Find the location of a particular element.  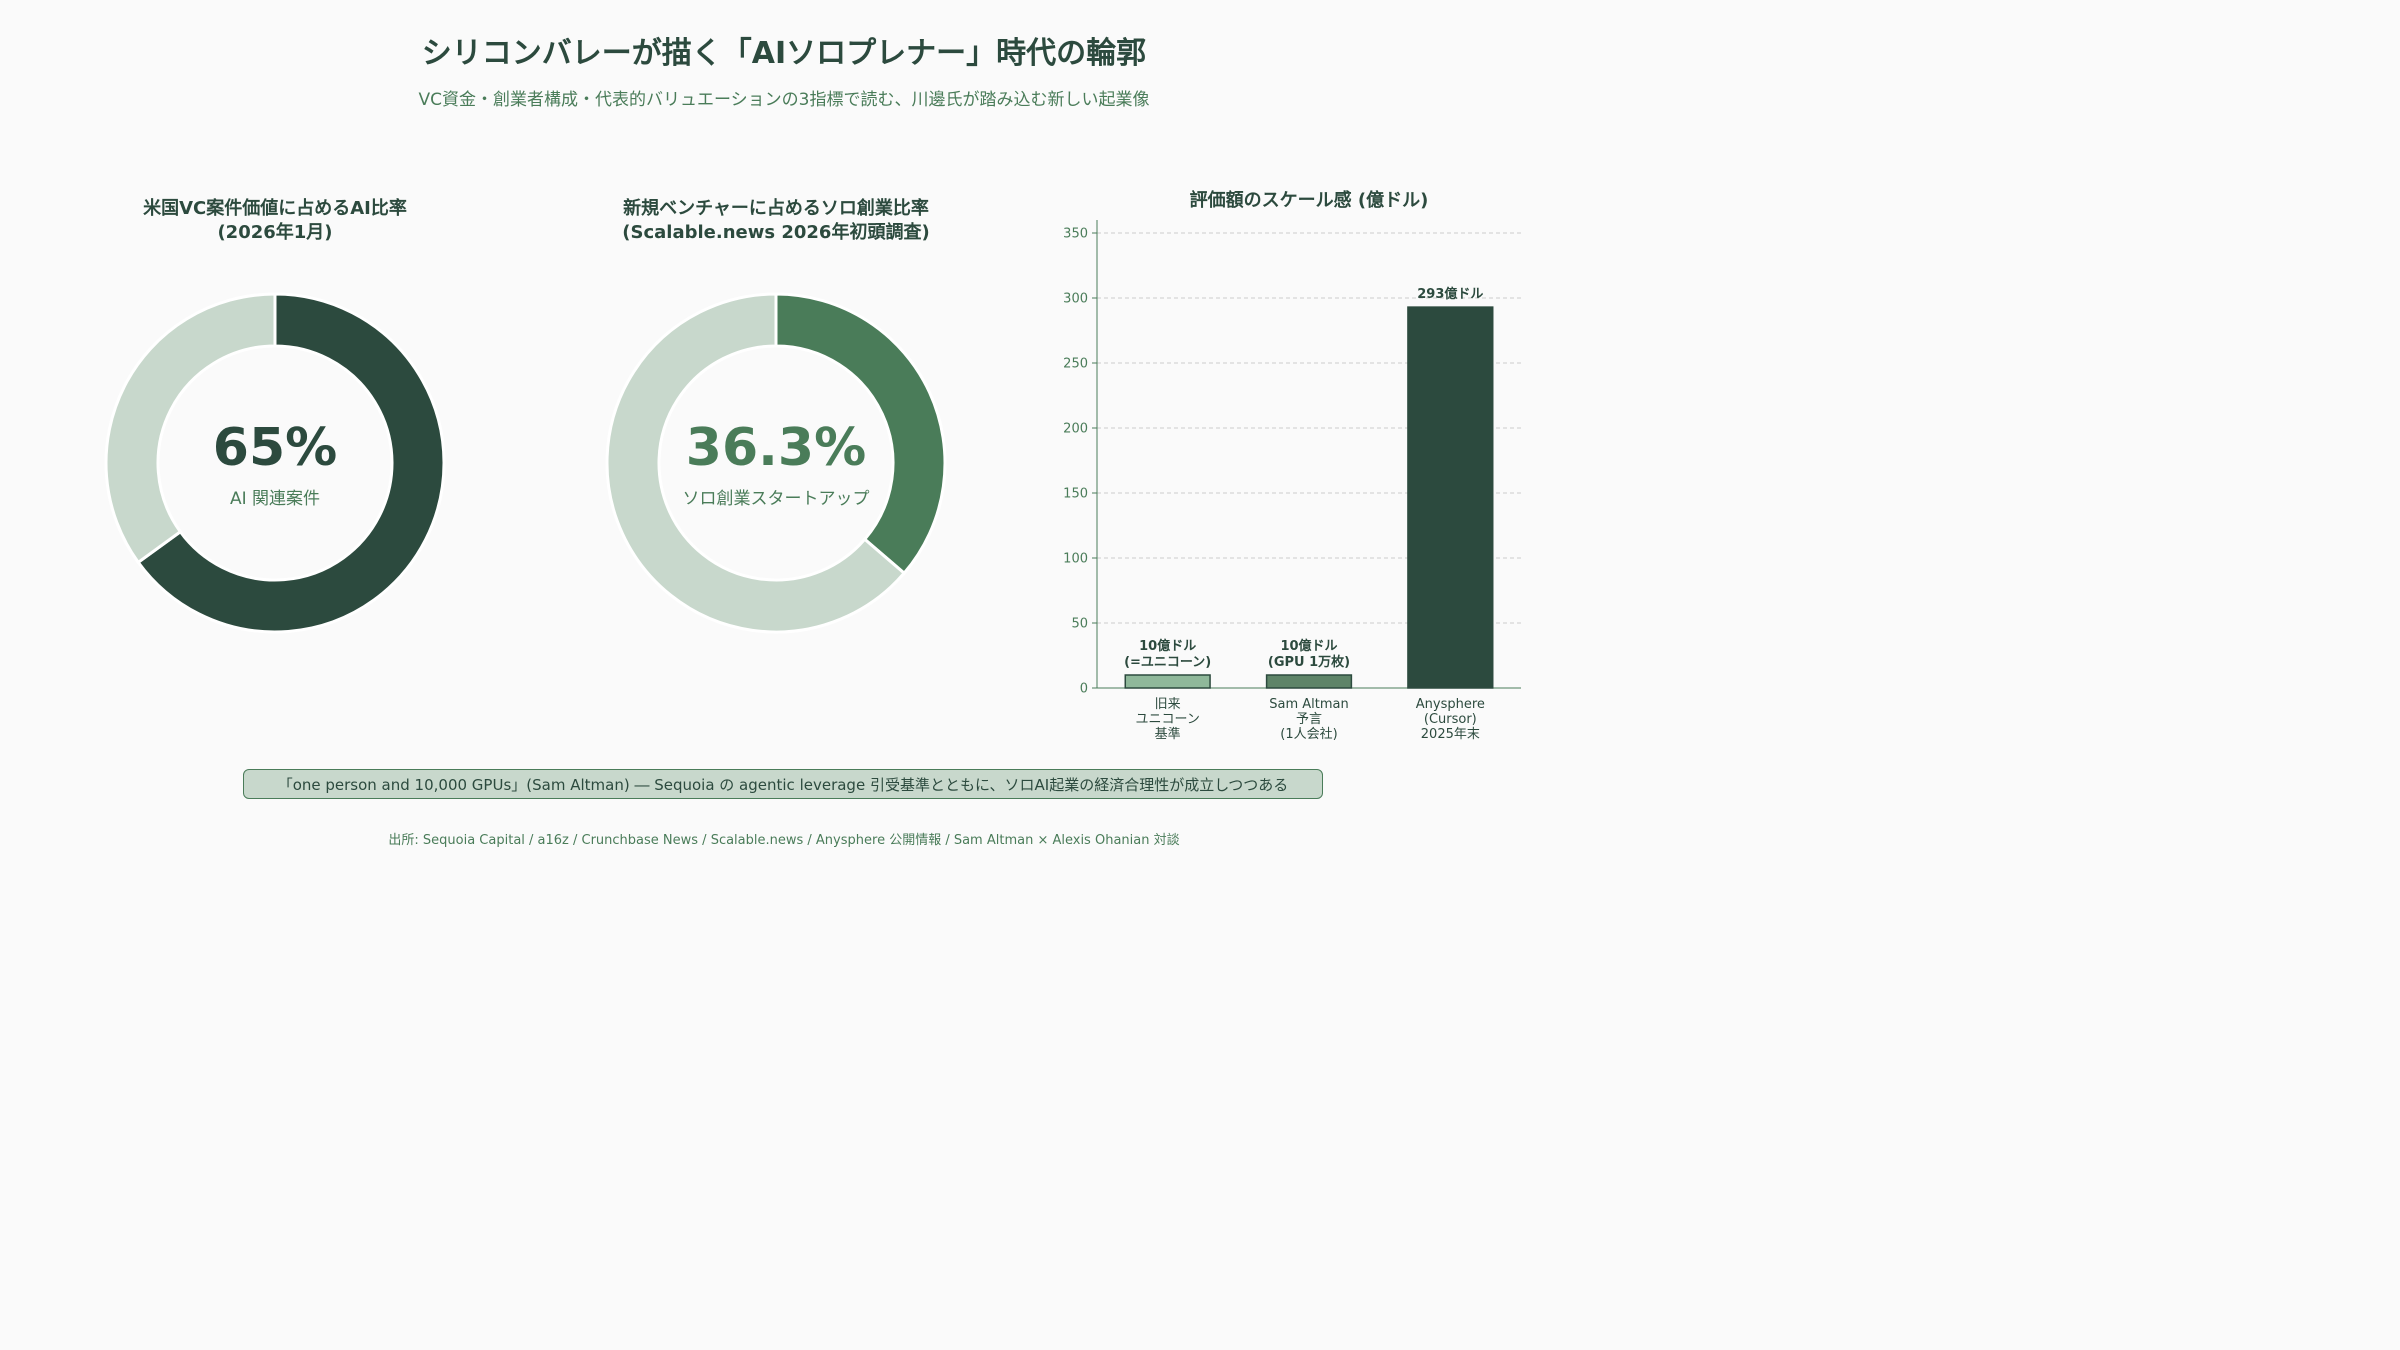

y-tick-label: 300 is located at coordinates (1075, 299).